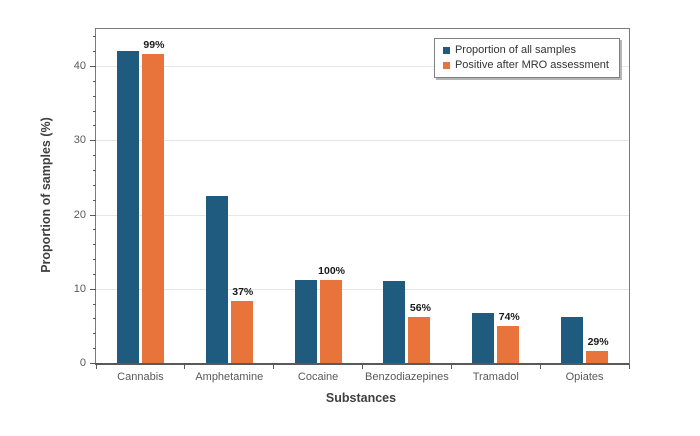 Image resolution: width=700 pixels, height=436 pixels. I want to click on x-axis-category-label: Benzodiazepines, so click(407, 377).